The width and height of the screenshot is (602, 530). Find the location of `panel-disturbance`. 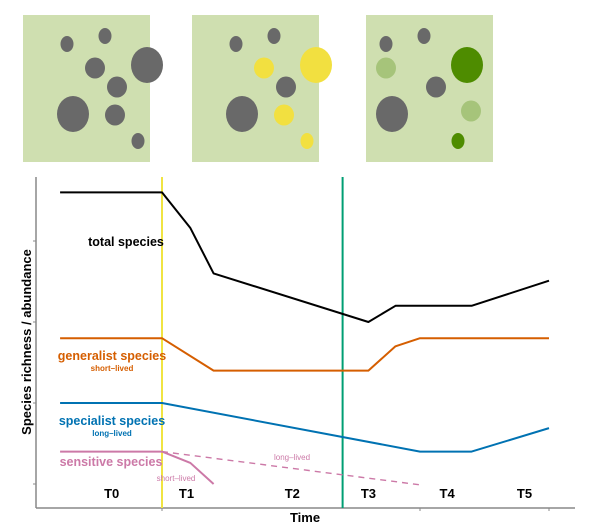

panel-disturbance is located at coordinates (262, 88).